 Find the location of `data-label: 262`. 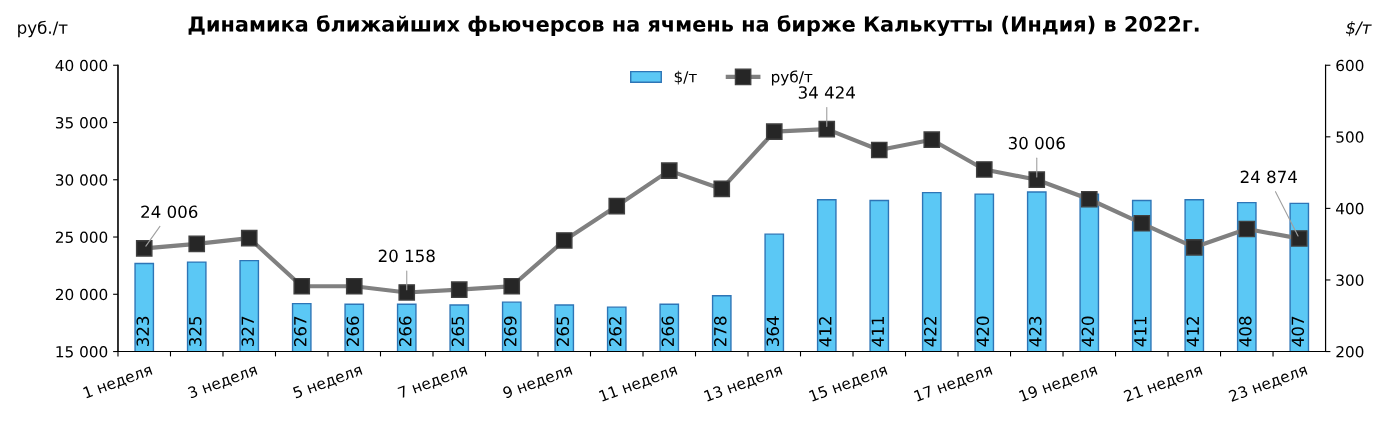

data-label: 262 is located at coordinates (615, 332).